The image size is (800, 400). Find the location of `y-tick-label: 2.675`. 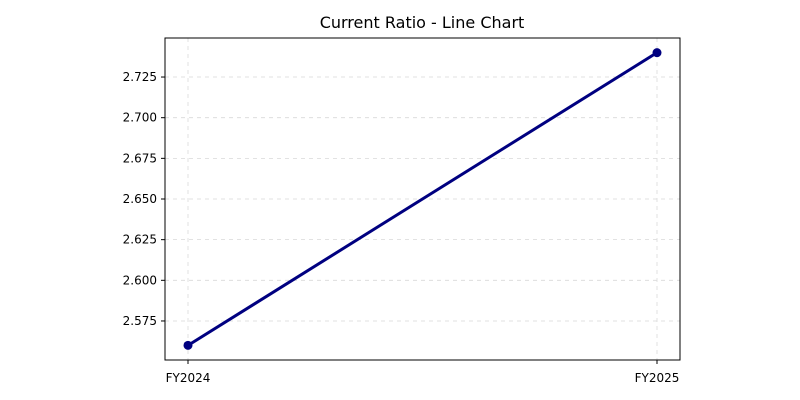

y-tick-label: 2.675 is located at coordinates (140, 158).